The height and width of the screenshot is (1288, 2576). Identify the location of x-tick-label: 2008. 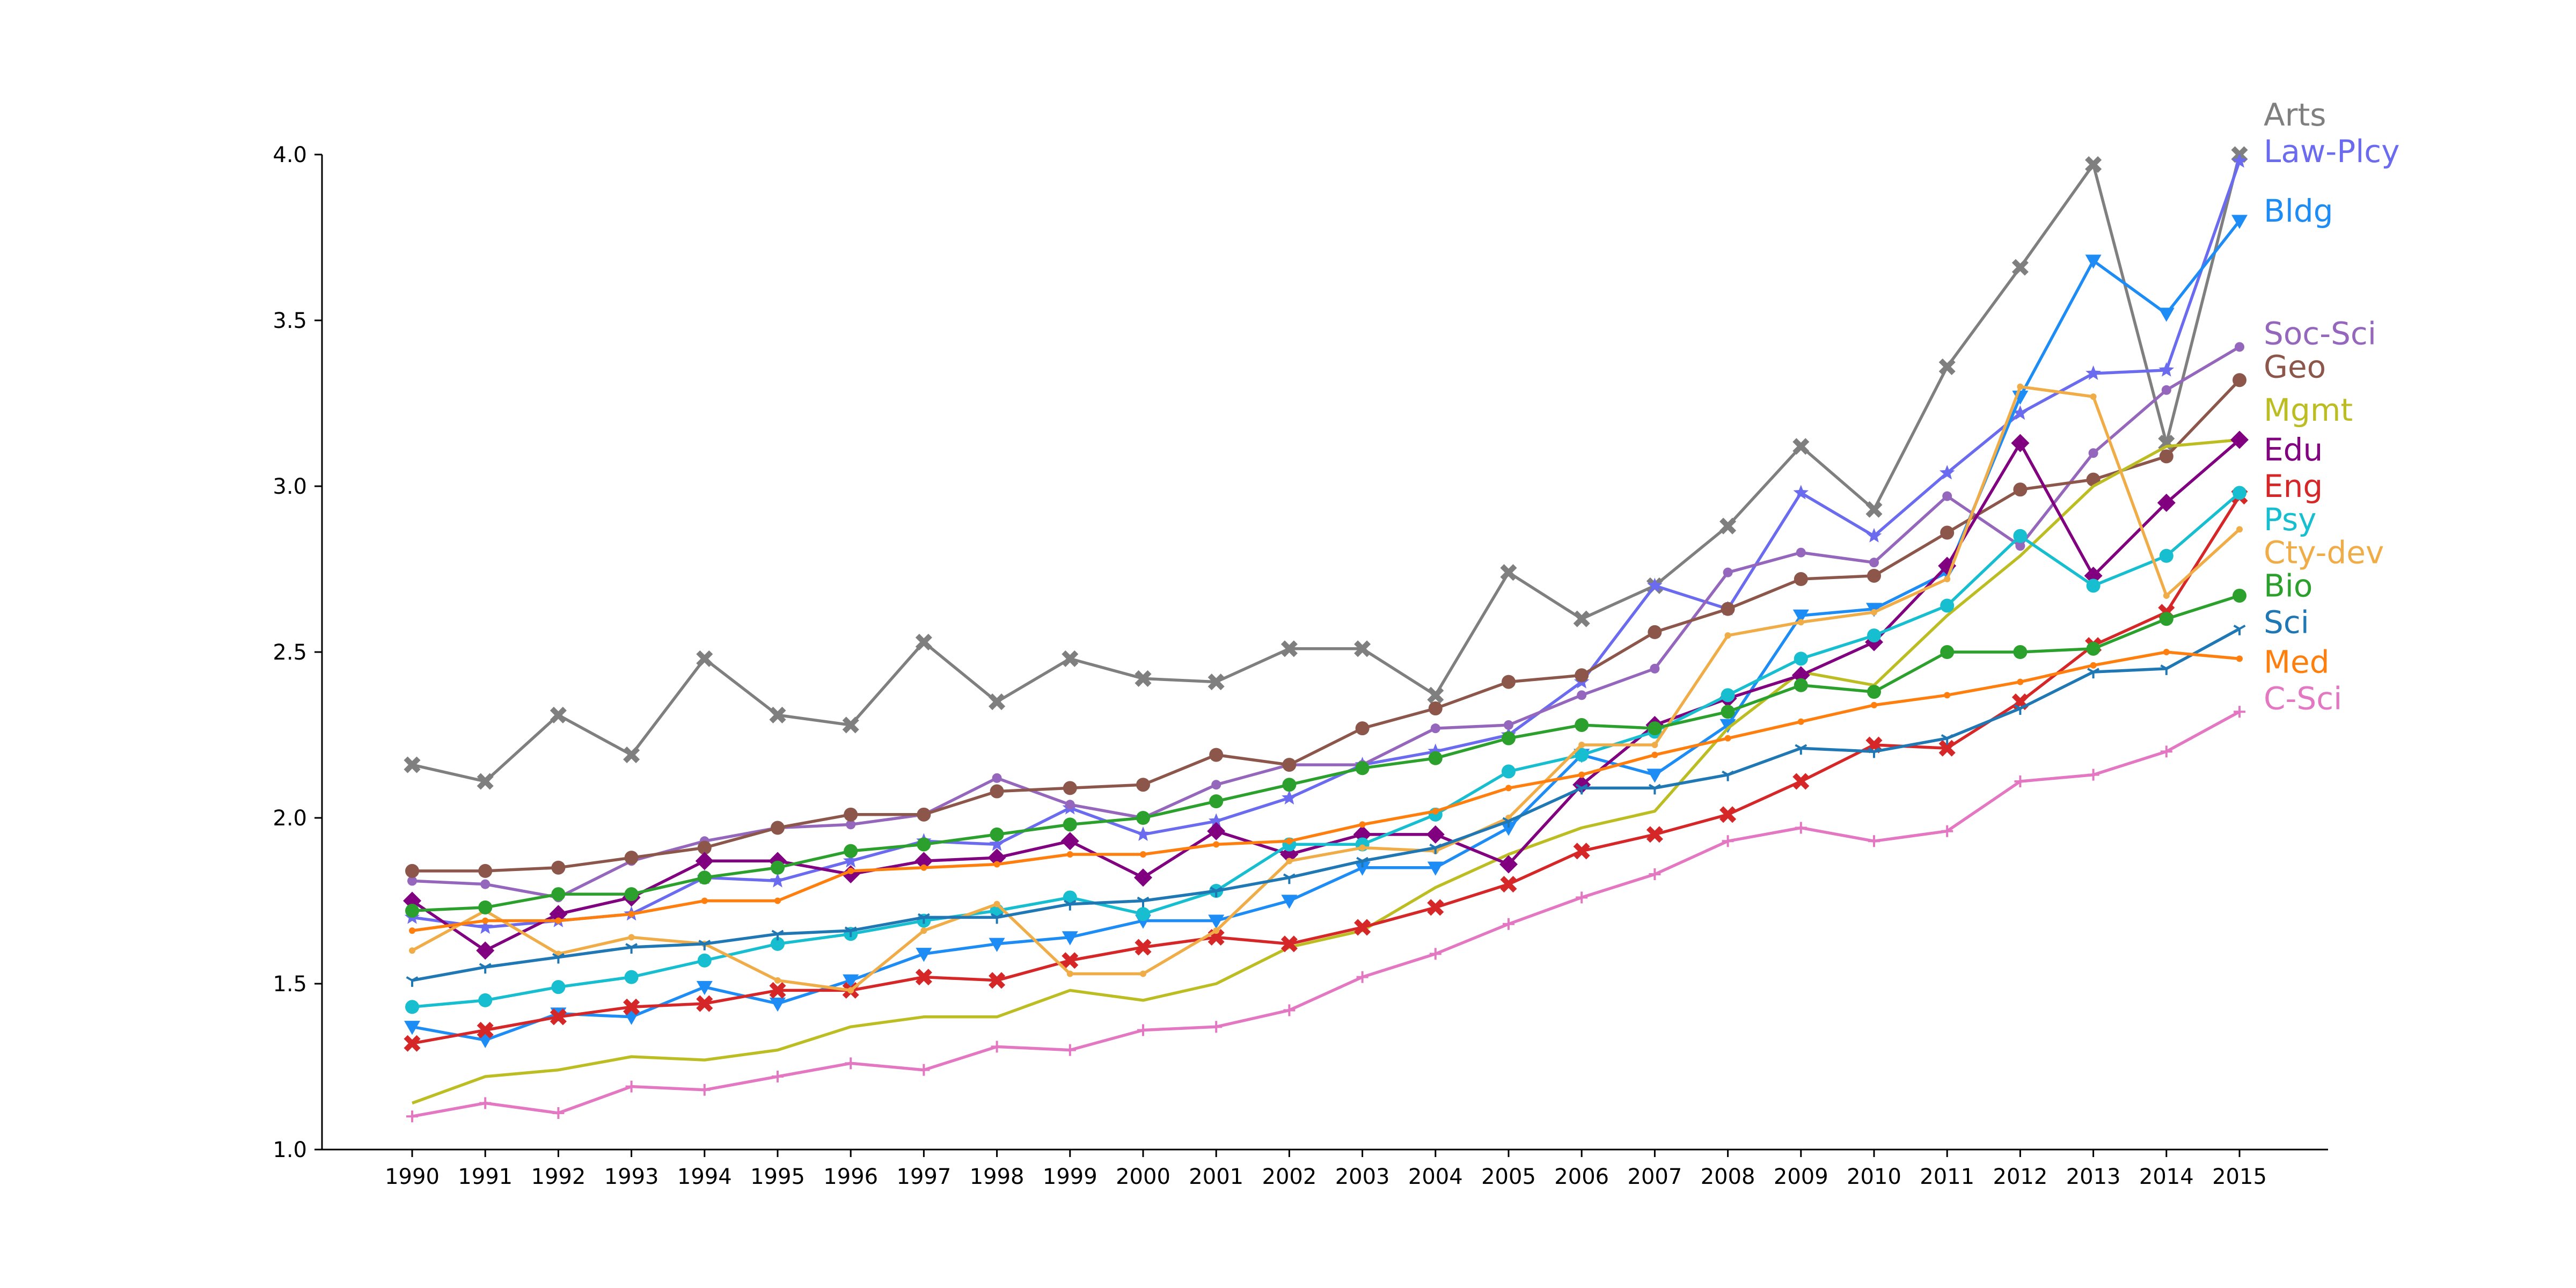
(1728, 1177).